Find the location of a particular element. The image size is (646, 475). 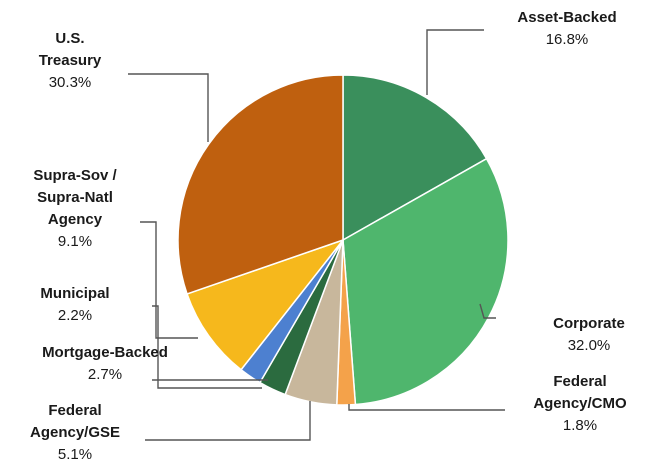

slice-value-asset-backed: 16.8% is located at coordinates (567, 39).